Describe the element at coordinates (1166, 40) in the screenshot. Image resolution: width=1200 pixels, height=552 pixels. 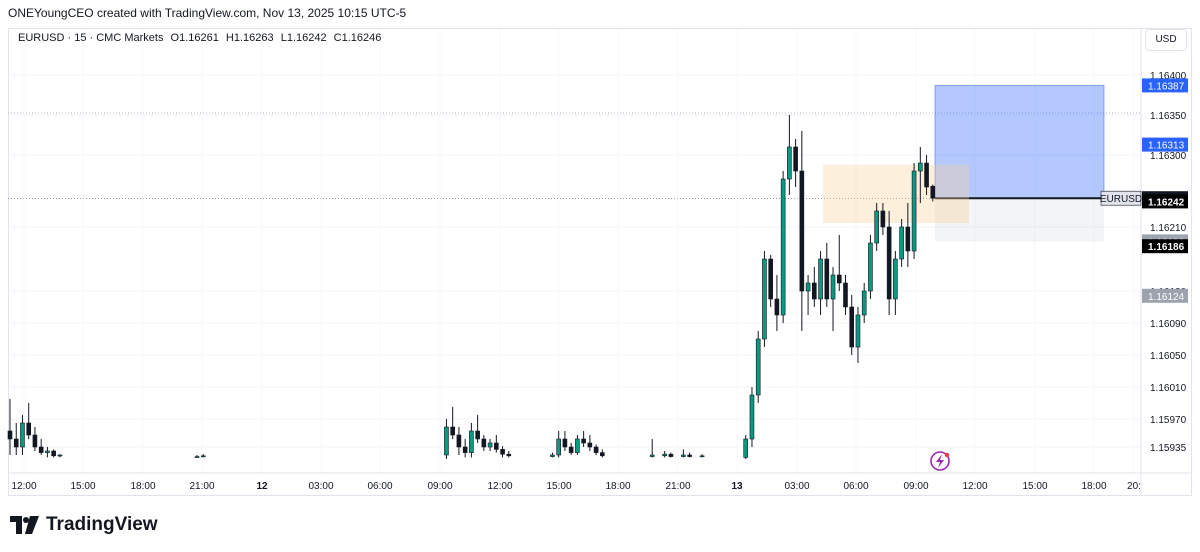
I see `currency-button: USD` at that location.